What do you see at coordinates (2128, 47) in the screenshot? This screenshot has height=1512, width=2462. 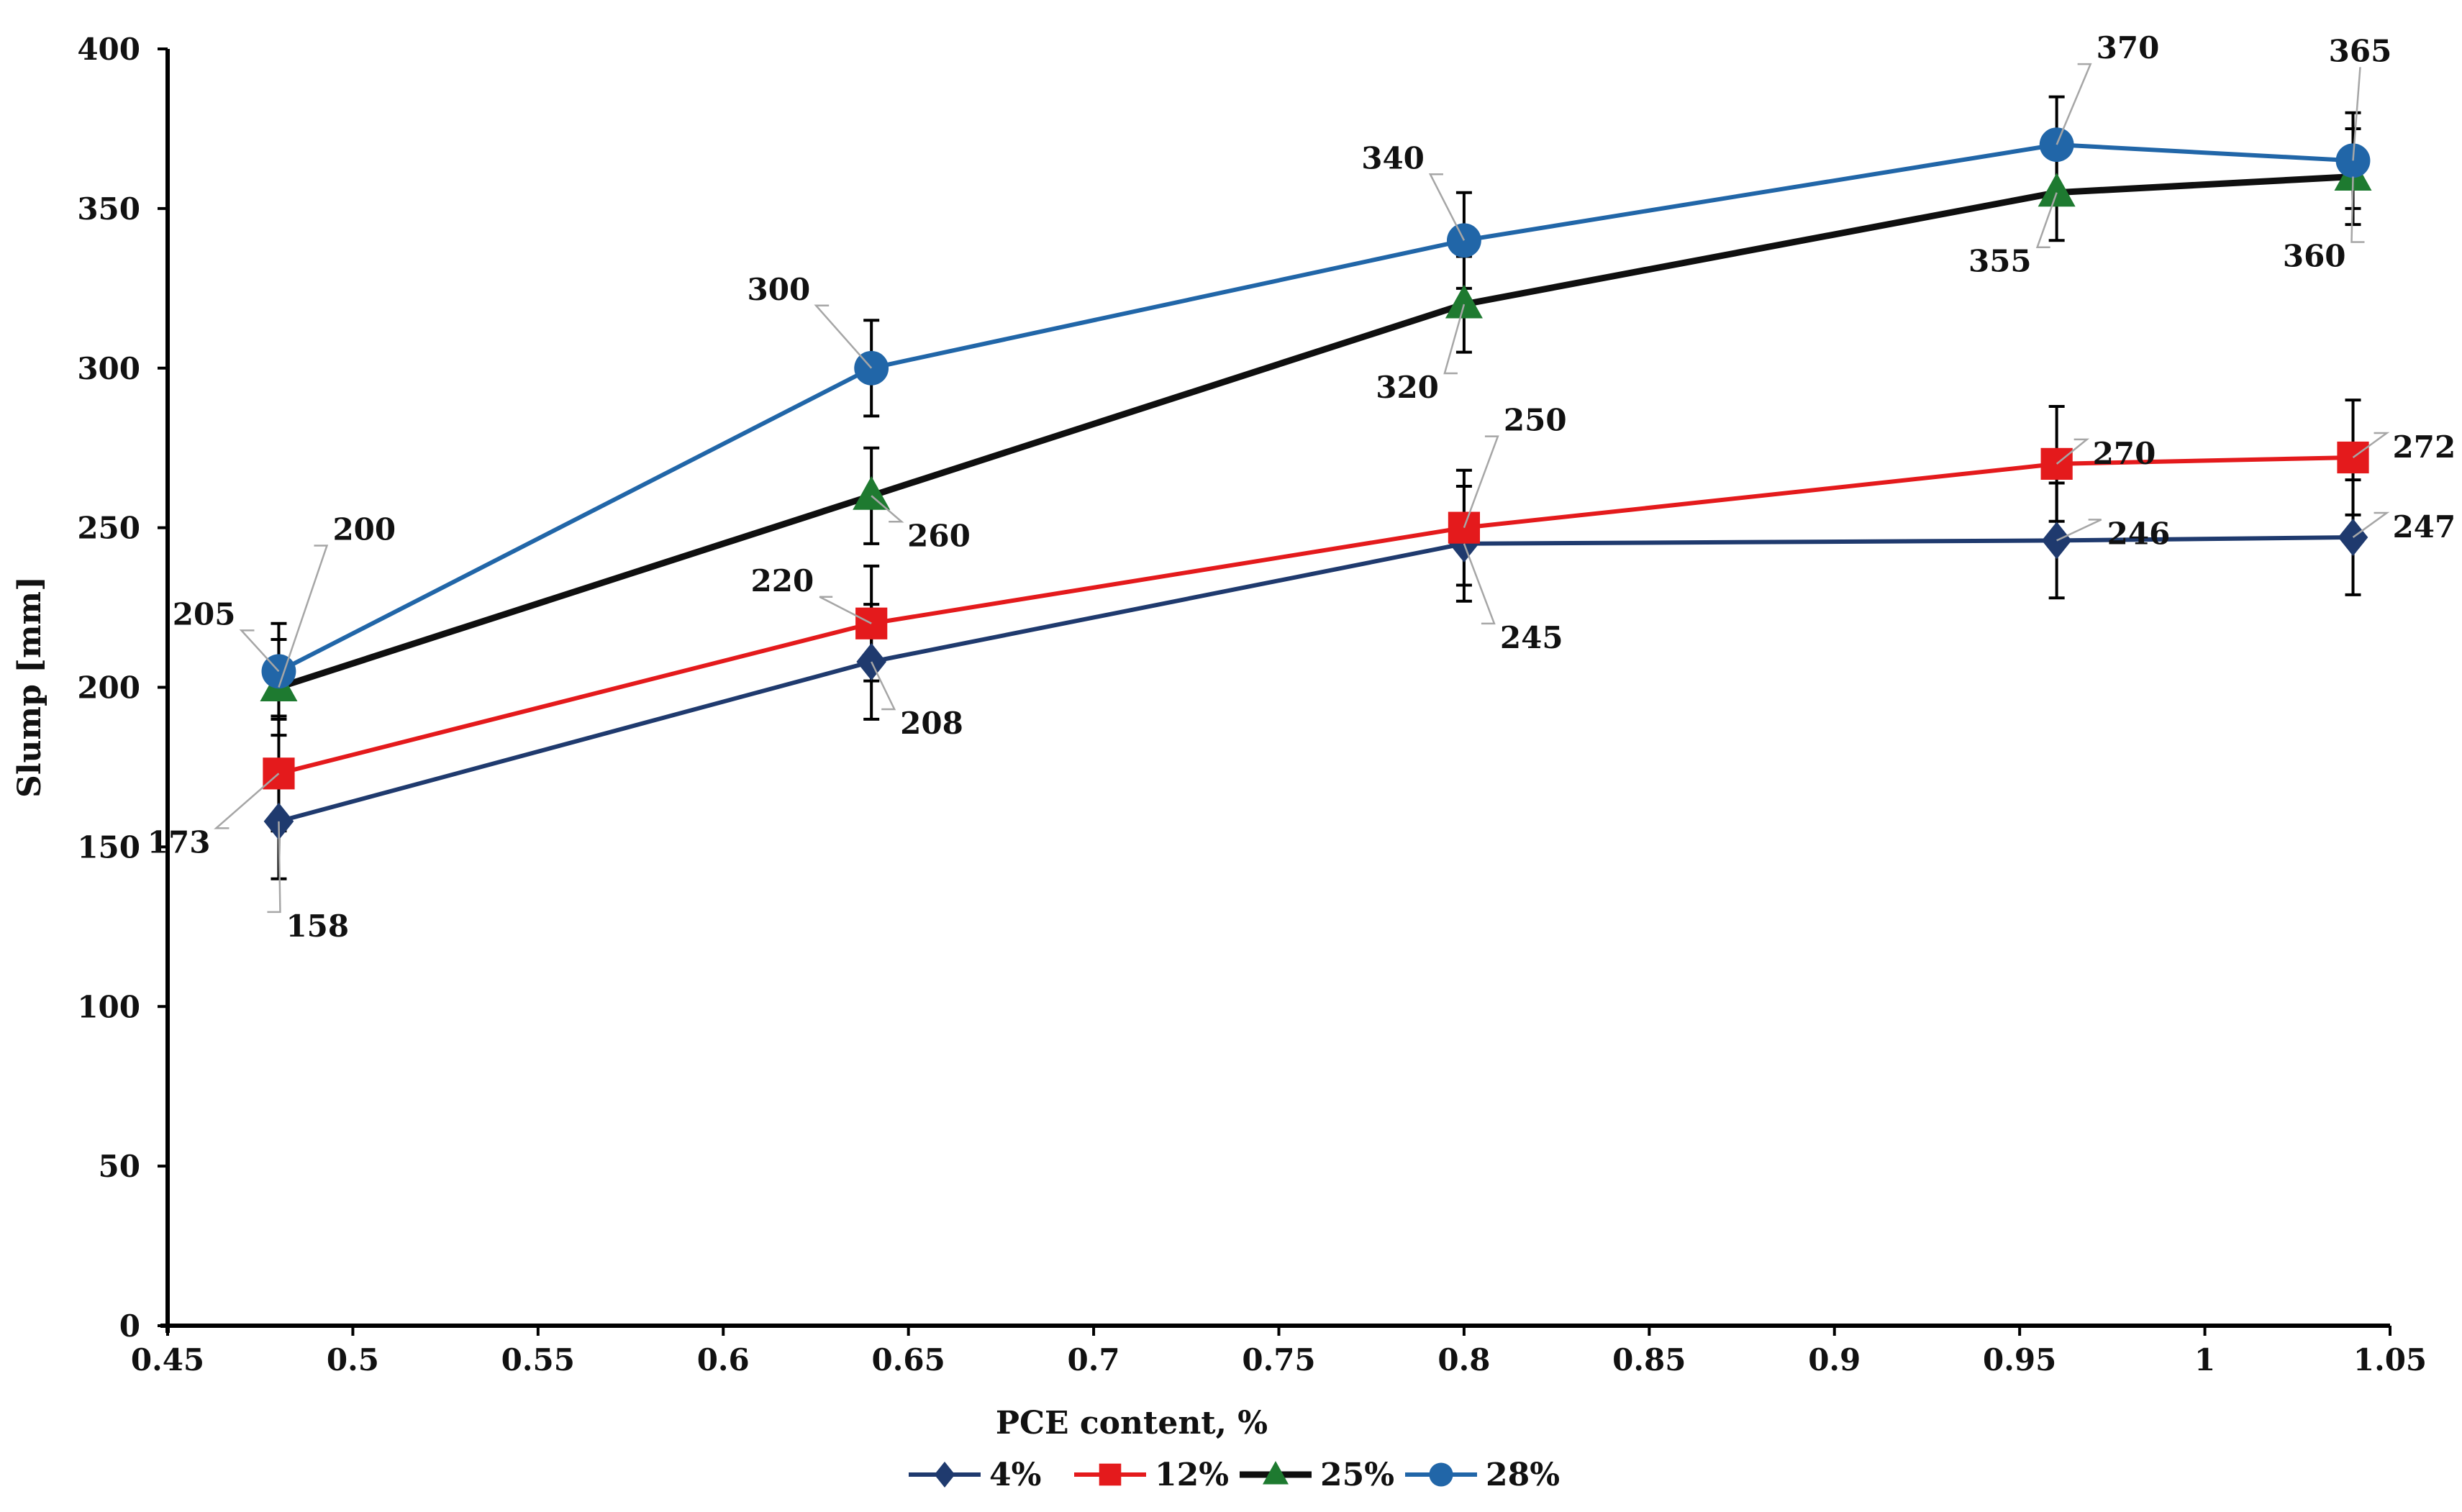 I see `data-label: 370` at bounding box center [2128, 47].